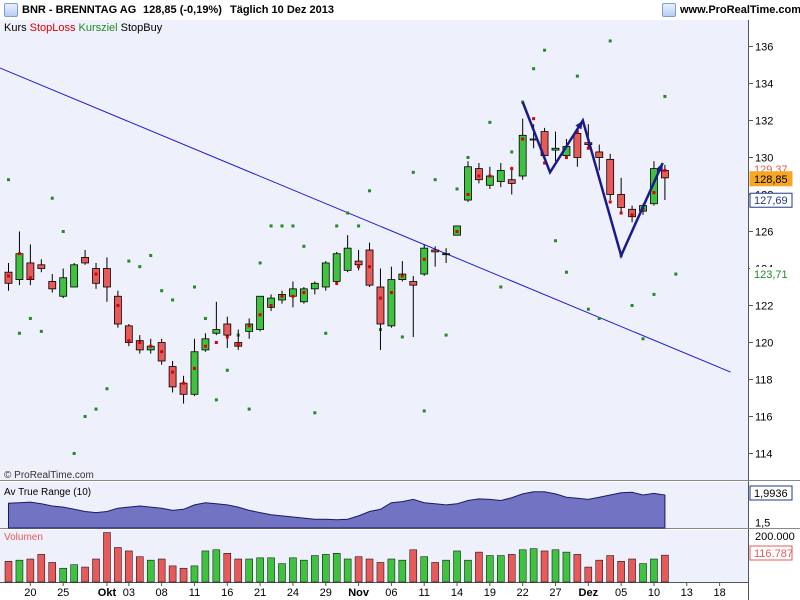  I want to click on minimize-icon, so click(669, 10).